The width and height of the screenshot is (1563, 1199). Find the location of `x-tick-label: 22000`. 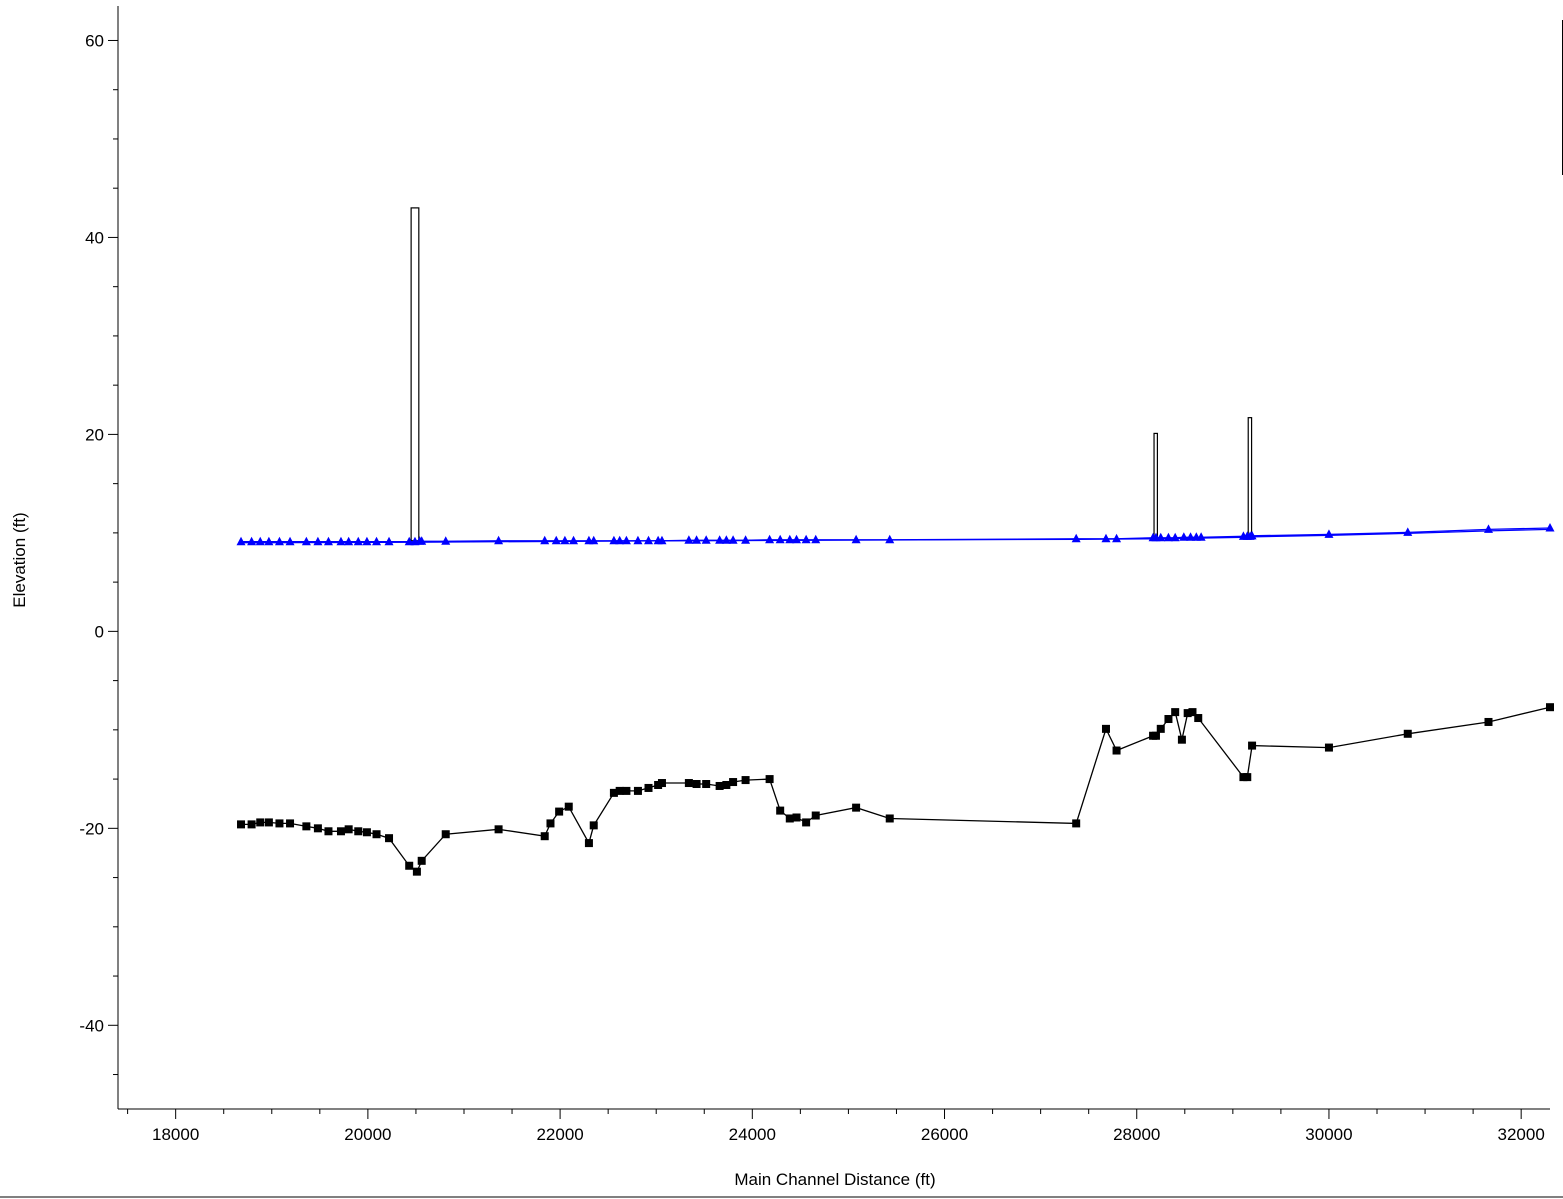

x-tick-label: 22000 is located at coordinates (559, 1134).